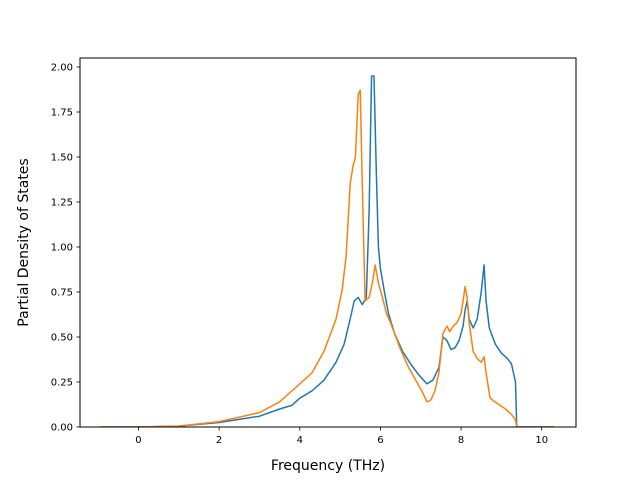  I want to click on y-axis-label: Partial Density of States, so click(24, 242).